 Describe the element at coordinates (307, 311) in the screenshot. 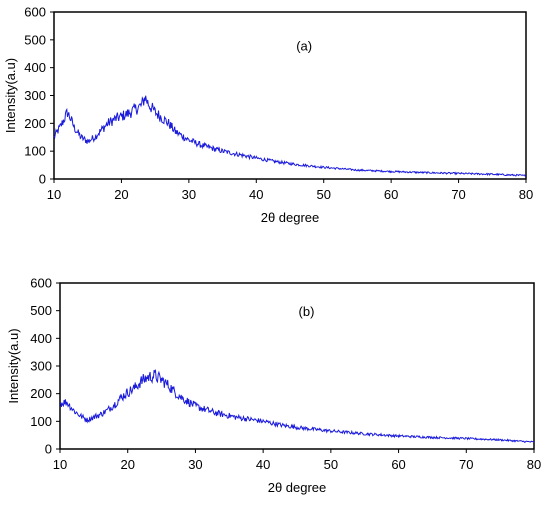

I see `panel-label: (b)` at that location.